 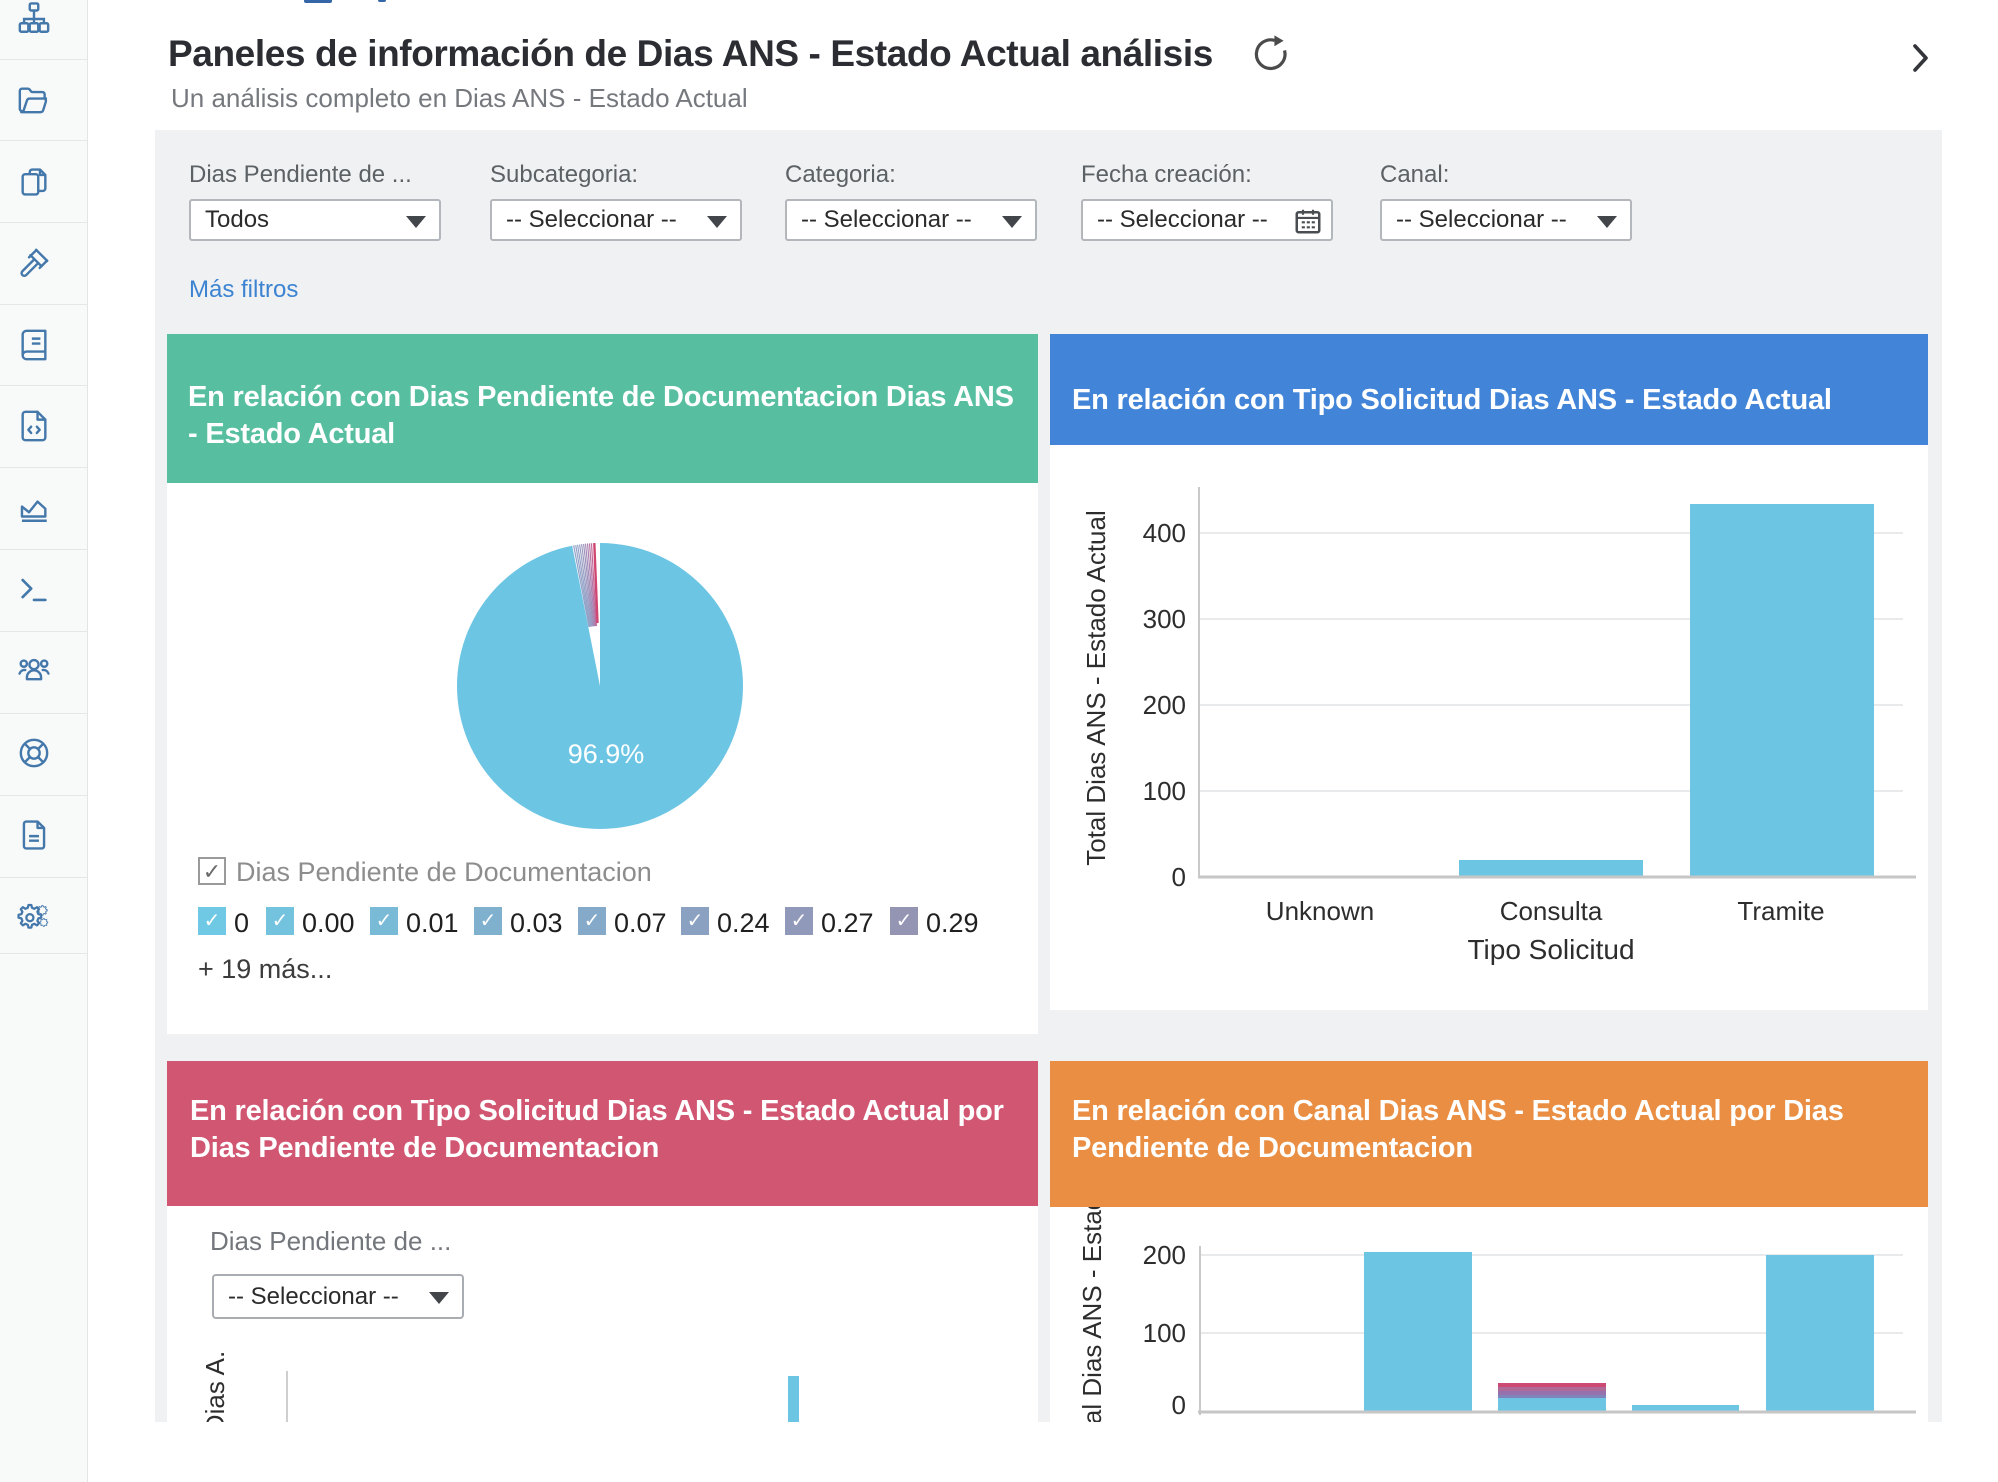 What do you see at coordinates (1550, 949) in the screenshot?
I see `svg-text: Tipo Solicitud` at bounding box center [1550, 949].